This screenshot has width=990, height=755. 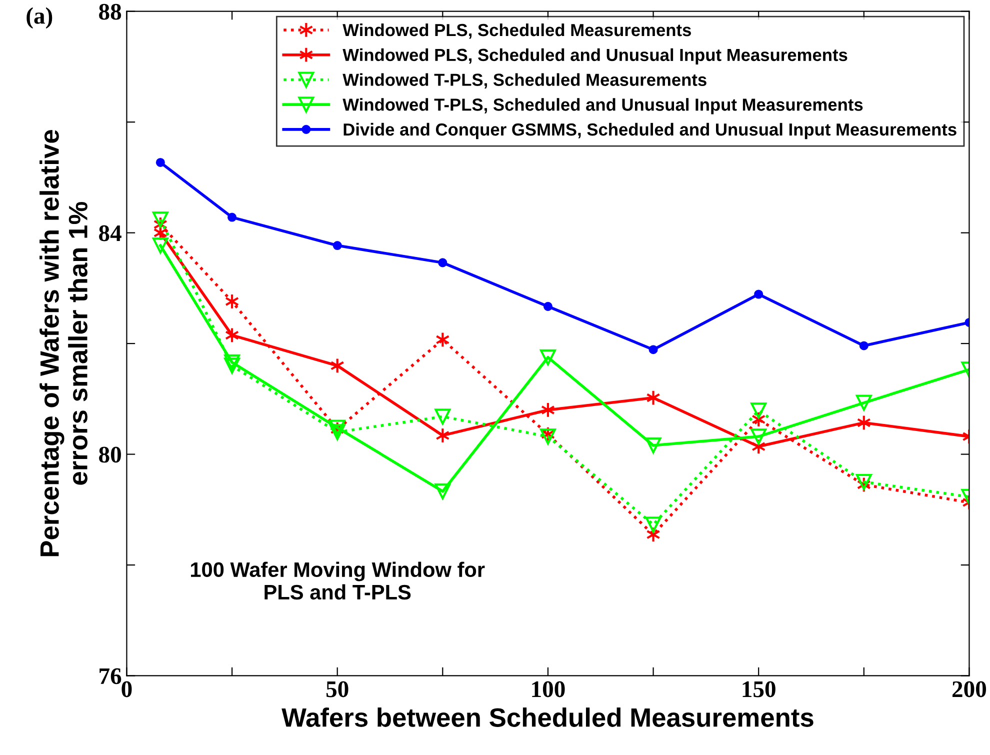 What do you see at coordinates (602, 106) in the screenshot?
I see `legend-label: Windowed T-PLS, Scheduled and Unusual Input Measurements` at bounding box center [602, 106].